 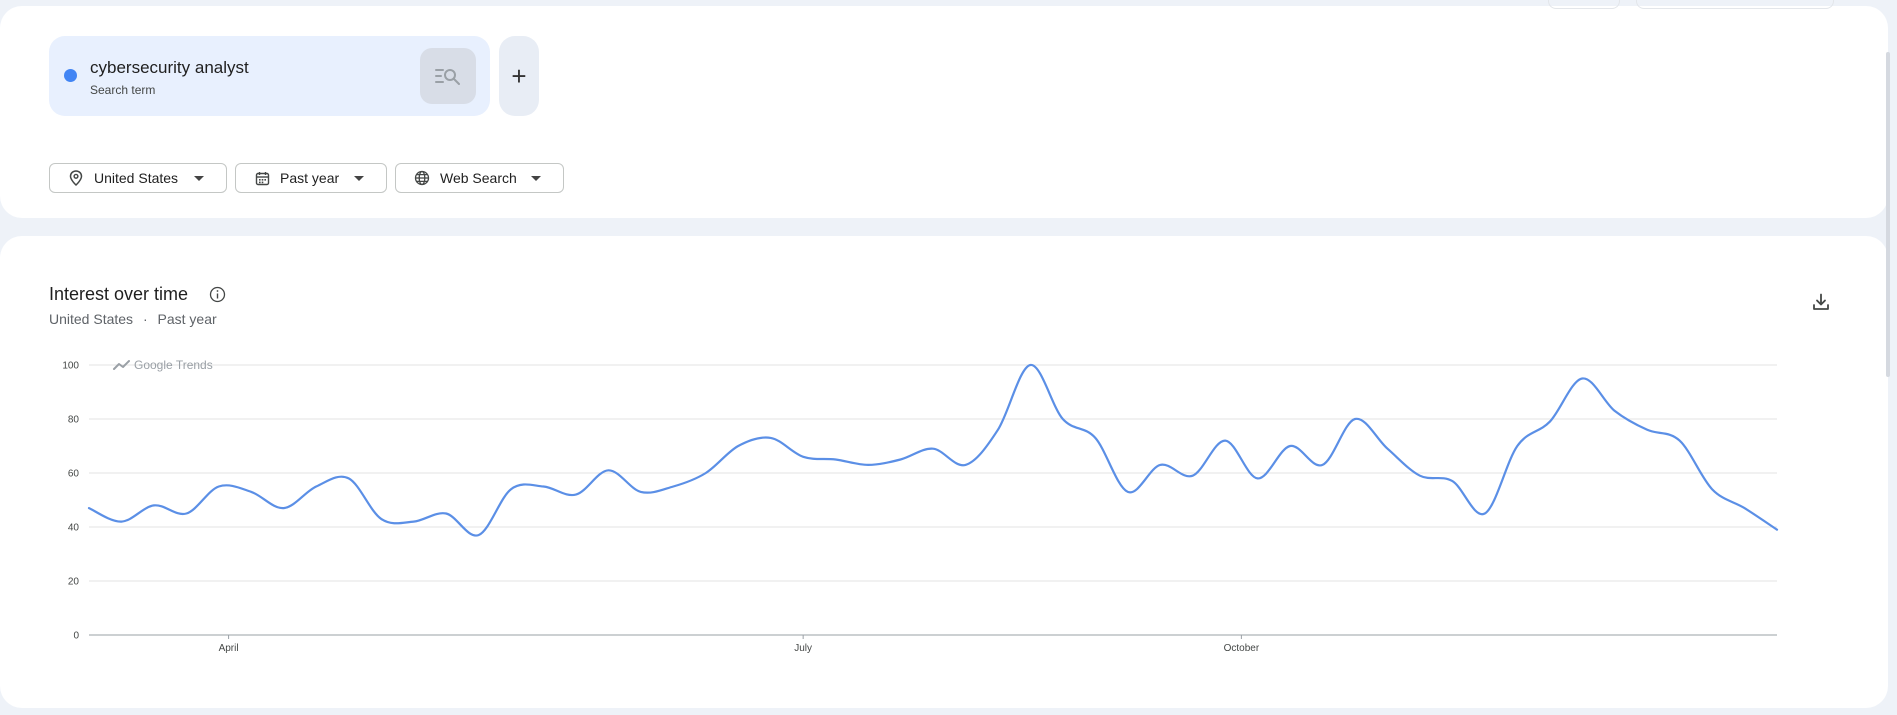 What do you see at coordinates (422, 178) in the screenshot?
I see `globe-icon` at bounding box center [422, 178].